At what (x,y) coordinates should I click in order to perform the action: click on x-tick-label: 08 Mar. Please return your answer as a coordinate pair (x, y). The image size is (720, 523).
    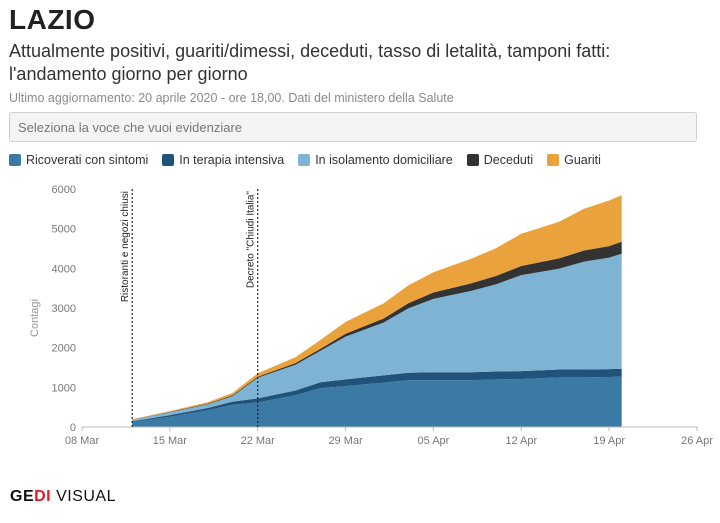
    Looking at the image, I should click on (82, 441).